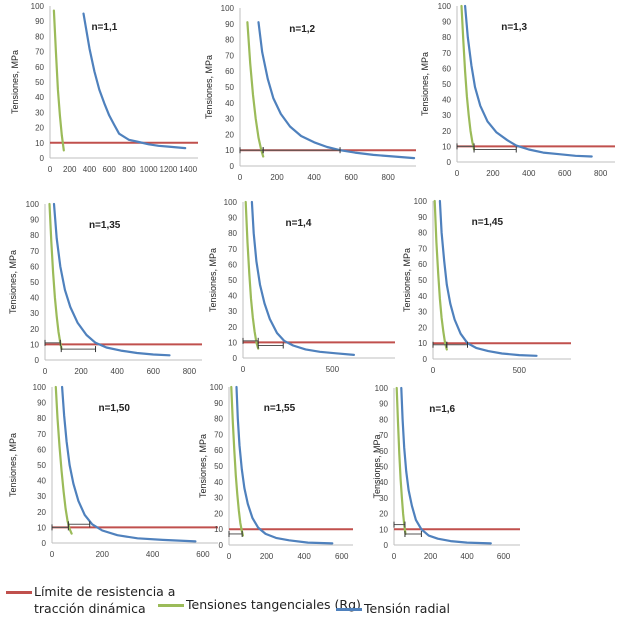 Image resolution: width=621 pixels, height=630 pixels. What do you see at coordinates (302, 29) in the screenshot?
I see `chart-title: n=1,2` at bounding box center [302, 29].